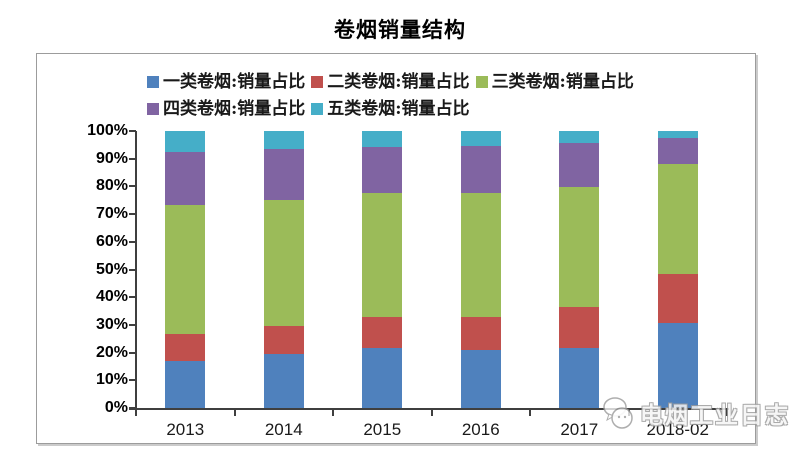 Image resolution: width=800 pixels, height=458 pixels. What do you see at coordinates (111, 186) in the screenshot?
I see `y-tick-label: 80%` at bounding box center [111, 186].